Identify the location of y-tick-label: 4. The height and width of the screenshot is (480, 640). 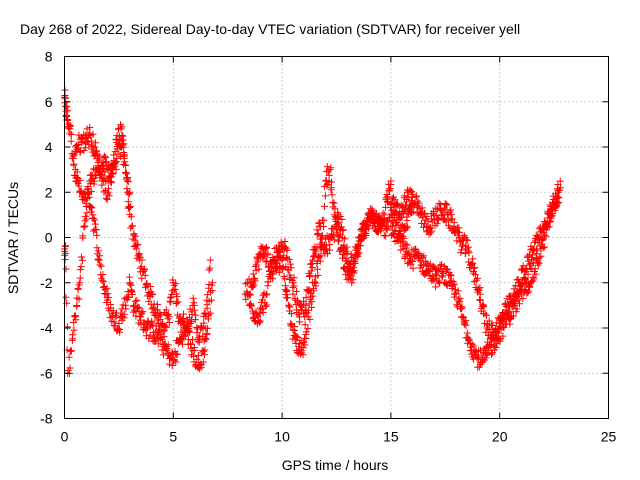
(49, 147).